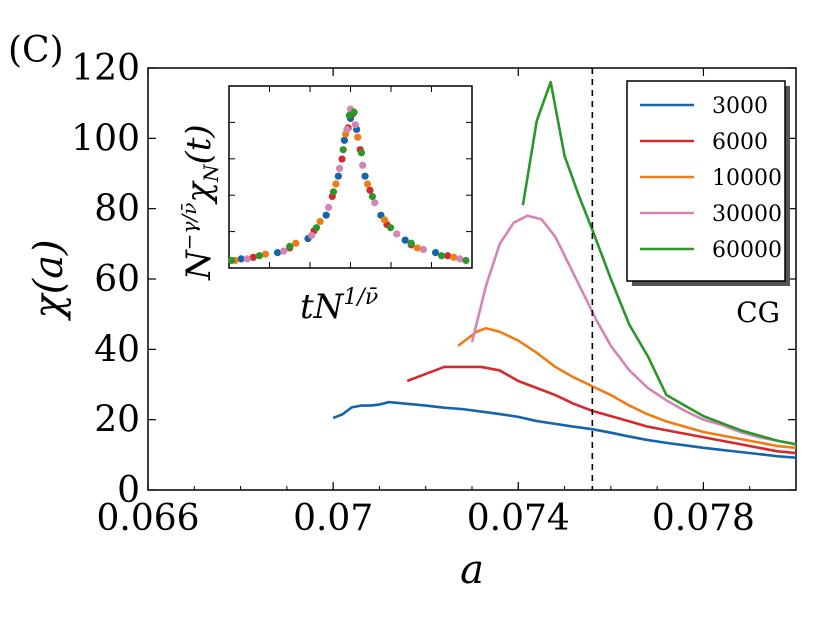 This screenshot has width=830, height=623. What do you see at coordinates (36, 50) in the screenshot?
I see `panel-label: (C)` at bounding box center [36, 50].